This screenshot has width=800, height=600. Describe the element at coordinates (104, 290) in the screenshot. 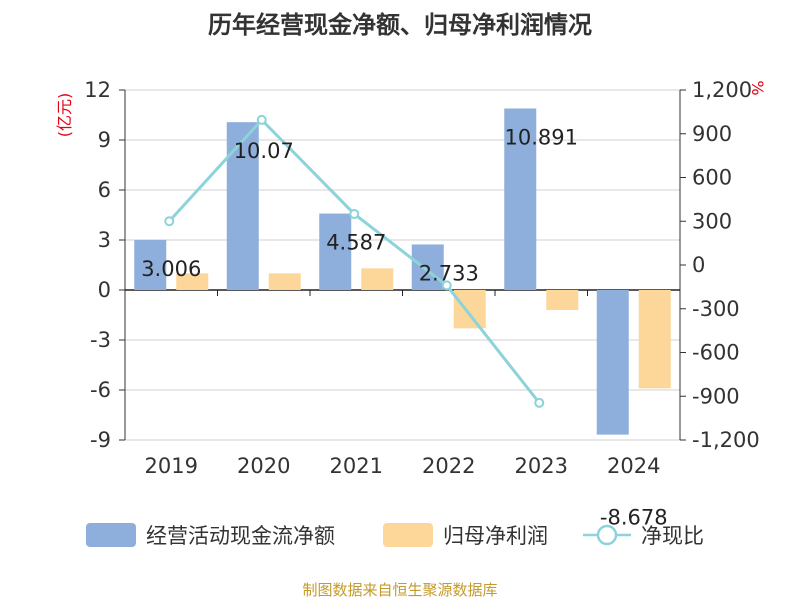

I see `left-tick-label: 0` at that location.